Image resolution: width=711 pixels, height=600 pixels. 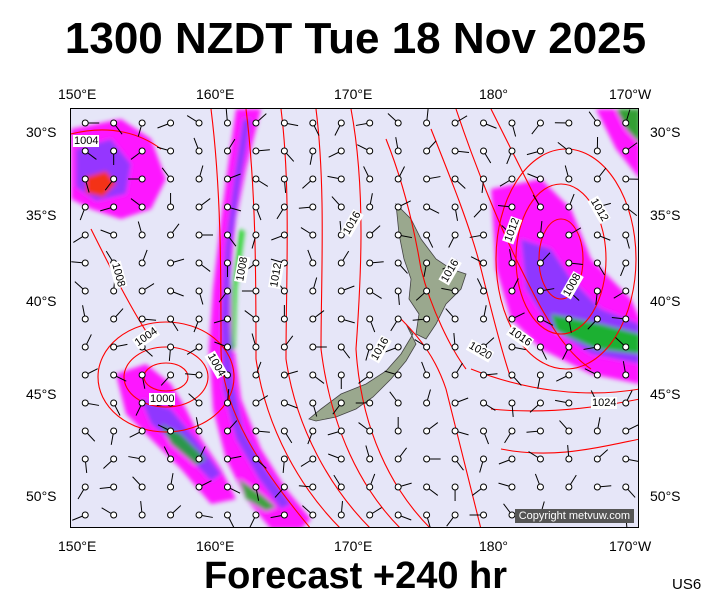 What do you see at coordinates (41, 301) in the screenshot?
I see `lat-label-left-40s: 40°S` at bounding box center [41, 301].